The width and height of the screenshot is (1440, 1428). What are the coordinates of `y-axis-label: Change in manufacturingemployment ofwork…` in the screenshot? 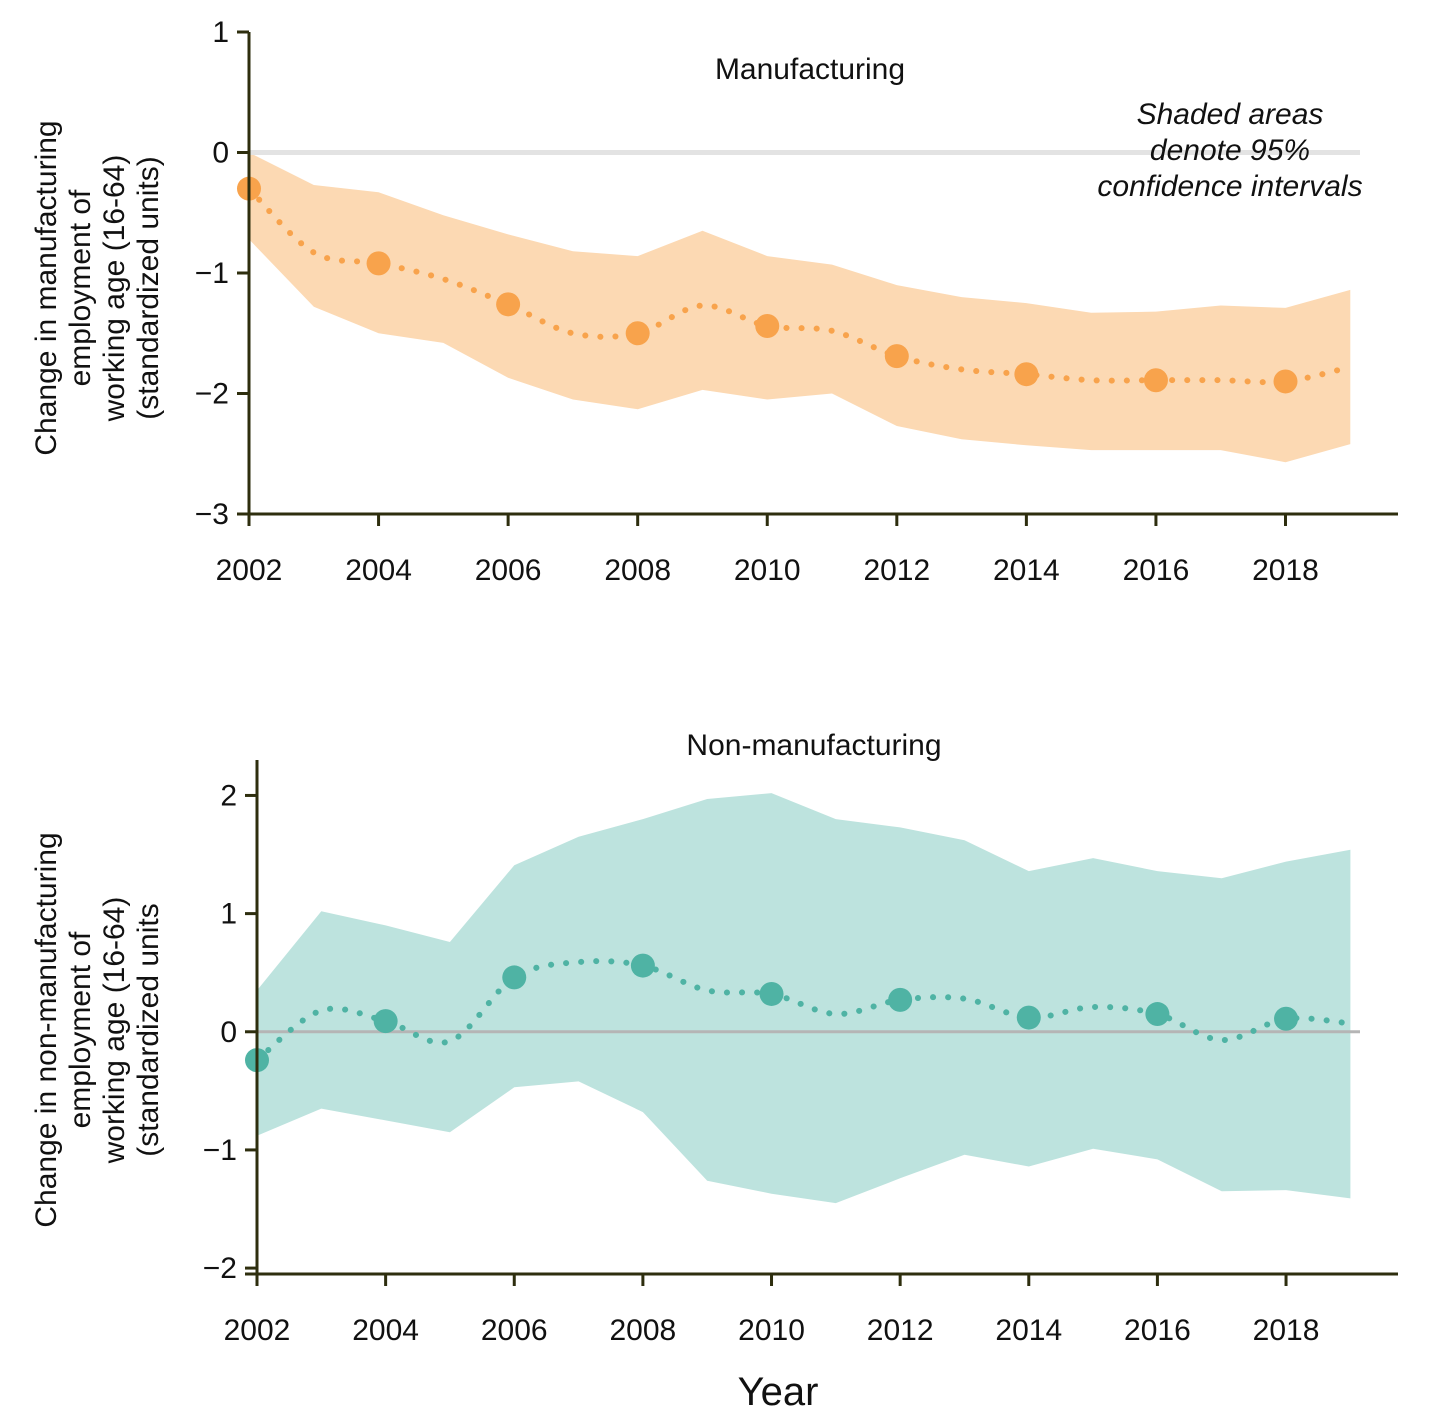 It's located at (97, 287).